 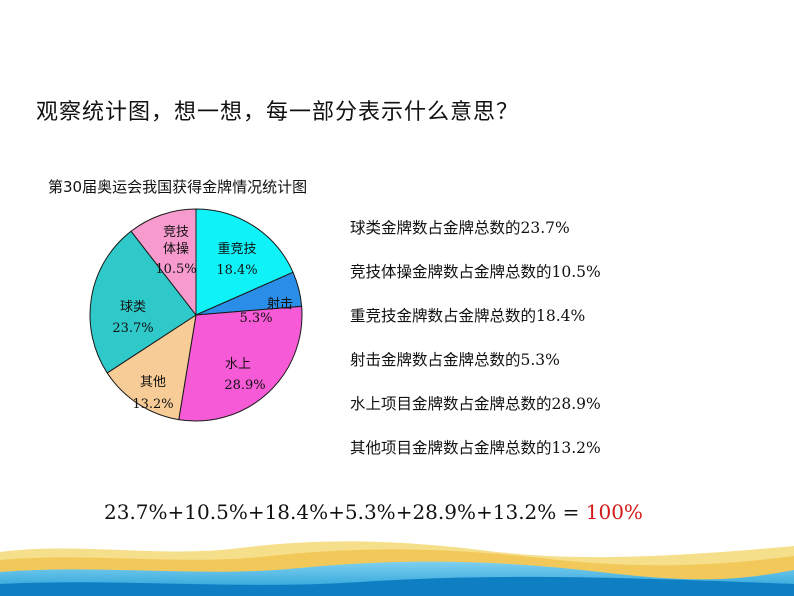 I want to click on slice-value-label: 10.5%, so click(x=175, y=269).